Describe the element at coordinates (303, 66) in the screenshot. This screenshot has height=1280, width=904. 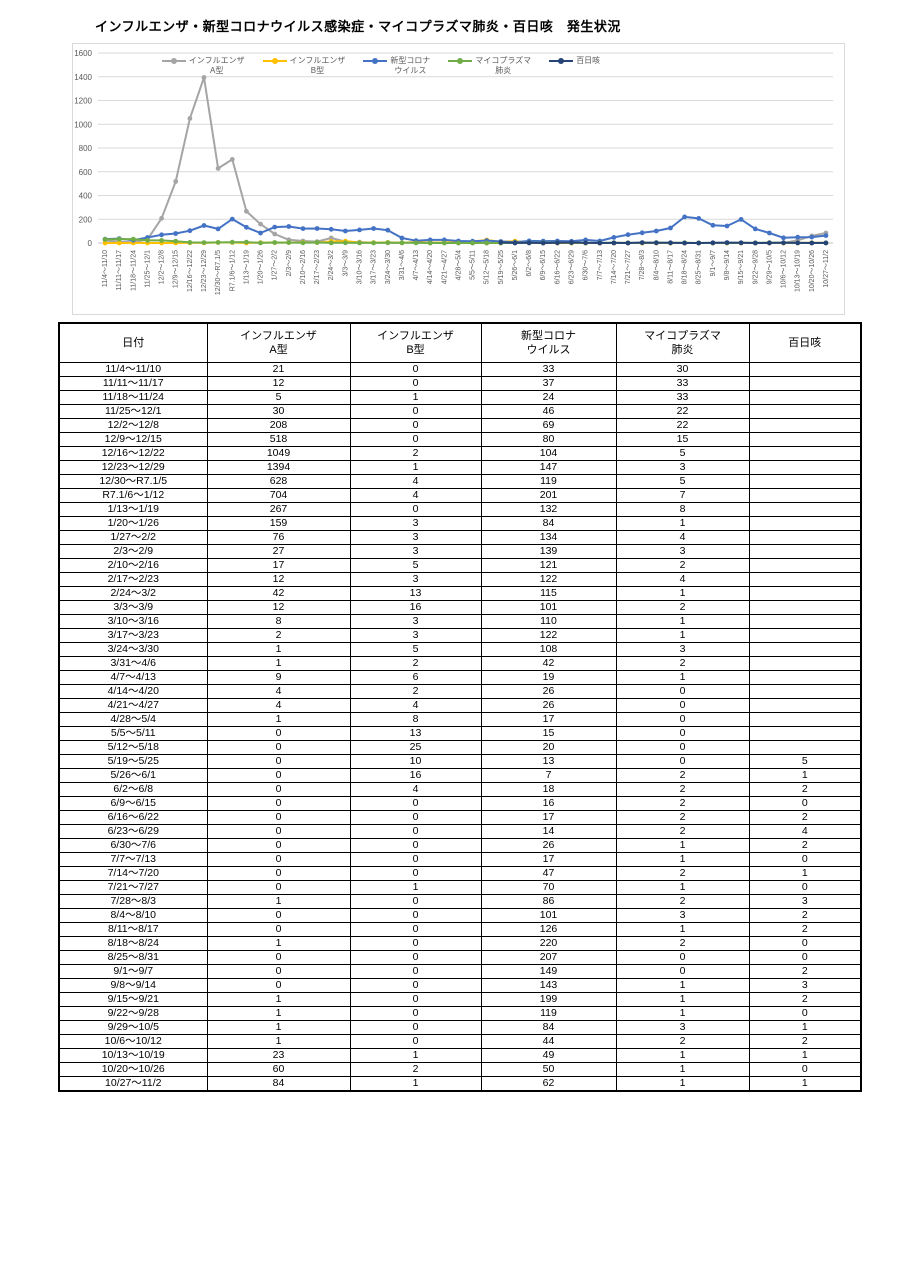
I see `legend-item-influenza-b: インフルエンザ B型` at that location.